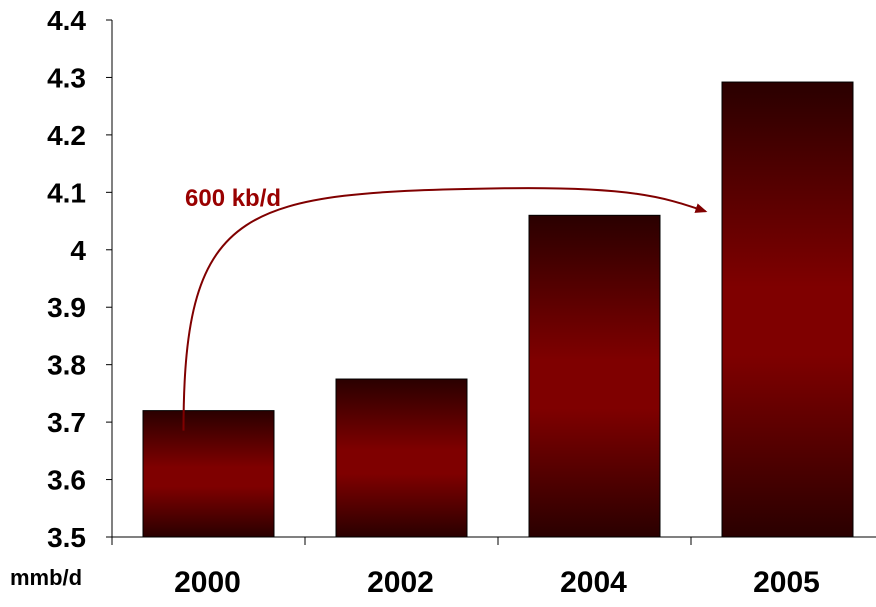  I want to click on bar-2002, so click(401, 458).